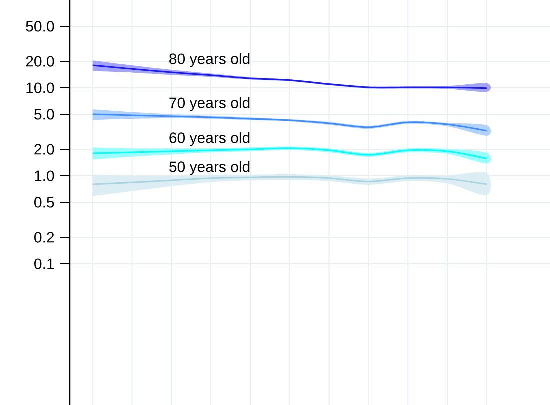  What do you see at coordinates (44, 176) in the screenshot?
I see `y-tick-label: 1.0` at bounding box center [44, 176].